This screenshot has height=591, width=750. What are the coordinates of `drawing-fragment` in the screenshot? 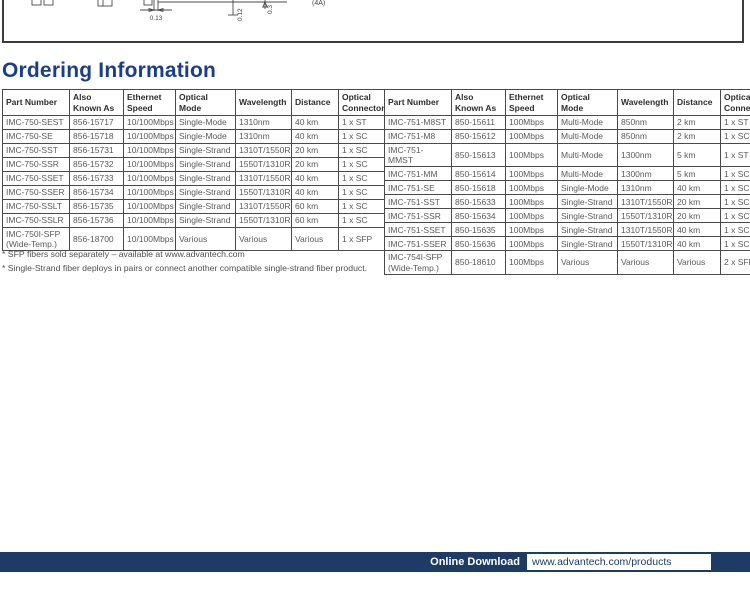 It's located at (105, 3).